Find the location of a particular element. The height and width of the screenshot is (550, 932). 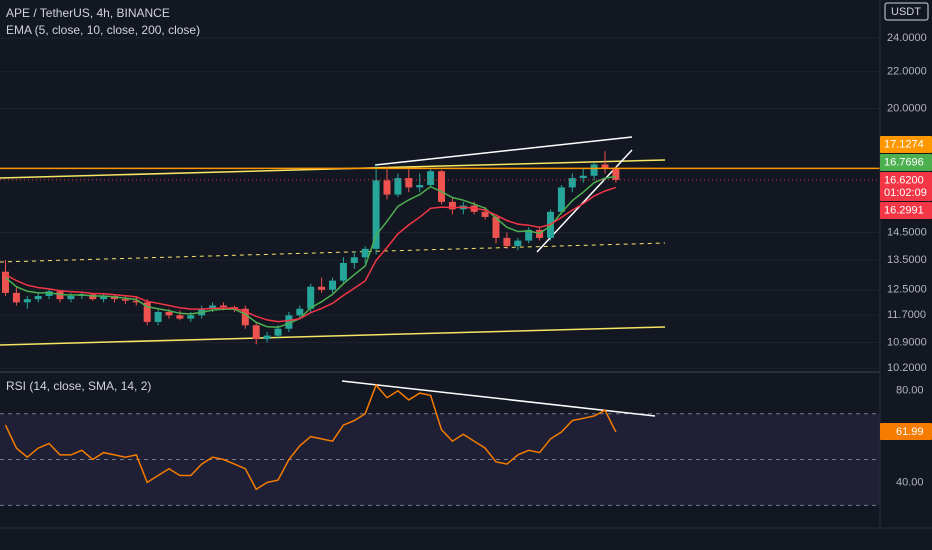

price-label: 17.1274 is located at coordinates (904, 144).